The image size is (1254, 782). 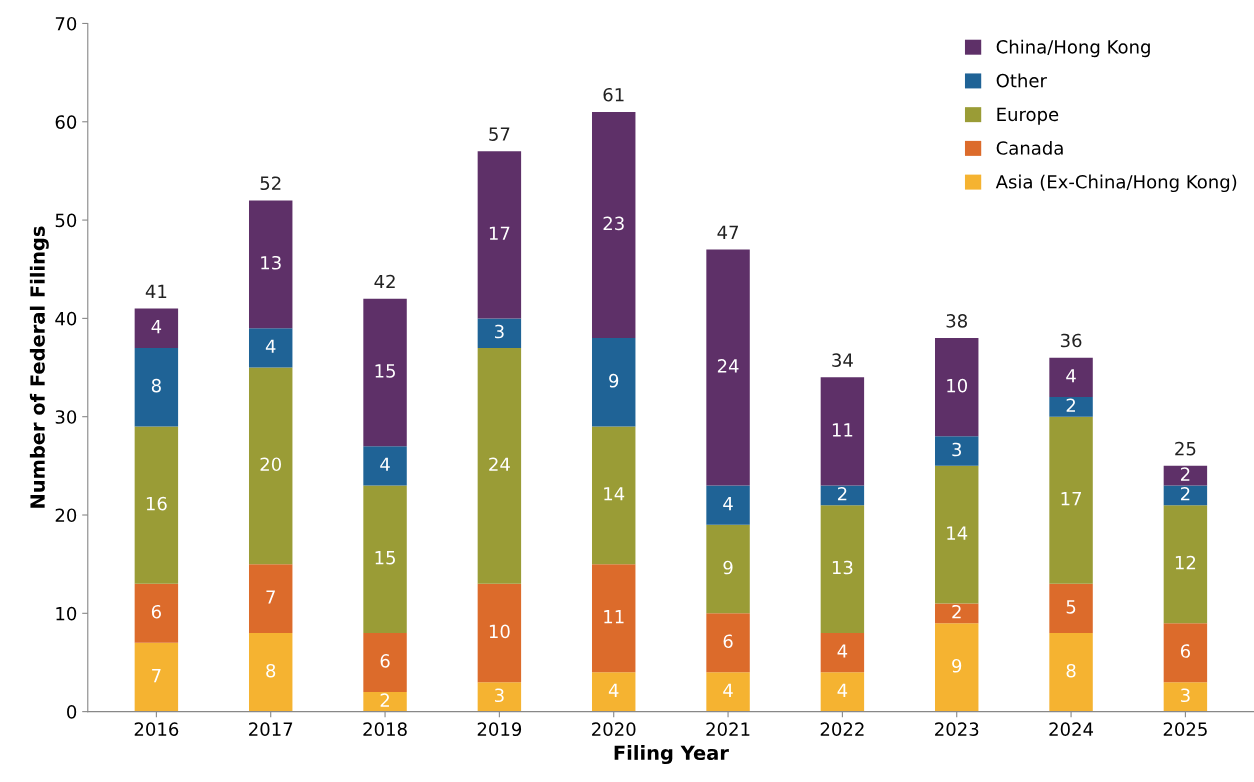 I want to click on total-label: 47, so click(x=727, y=232).